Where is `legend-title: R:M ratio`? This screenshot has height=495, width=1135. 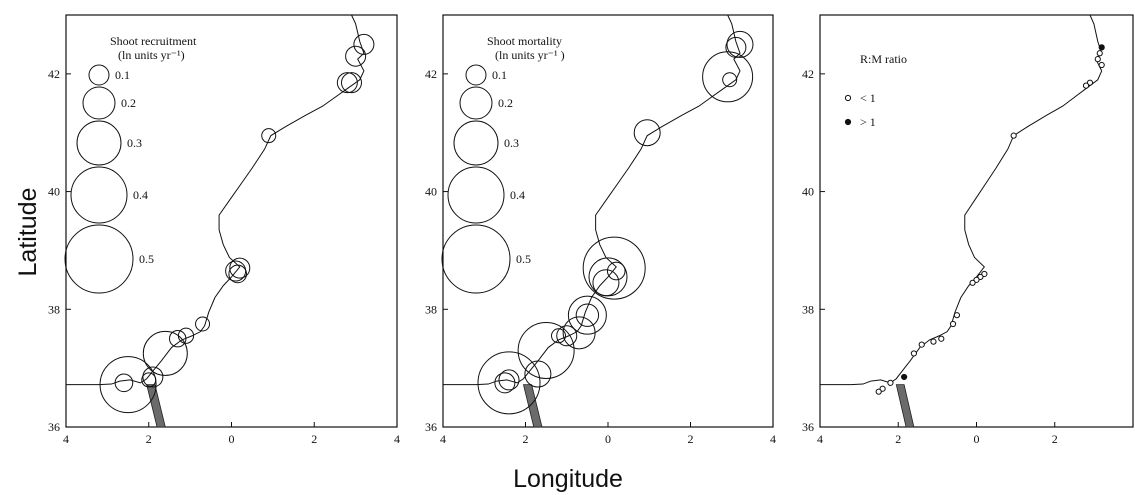
legend-title: R:M ratio is located at coordinates (883, 59).